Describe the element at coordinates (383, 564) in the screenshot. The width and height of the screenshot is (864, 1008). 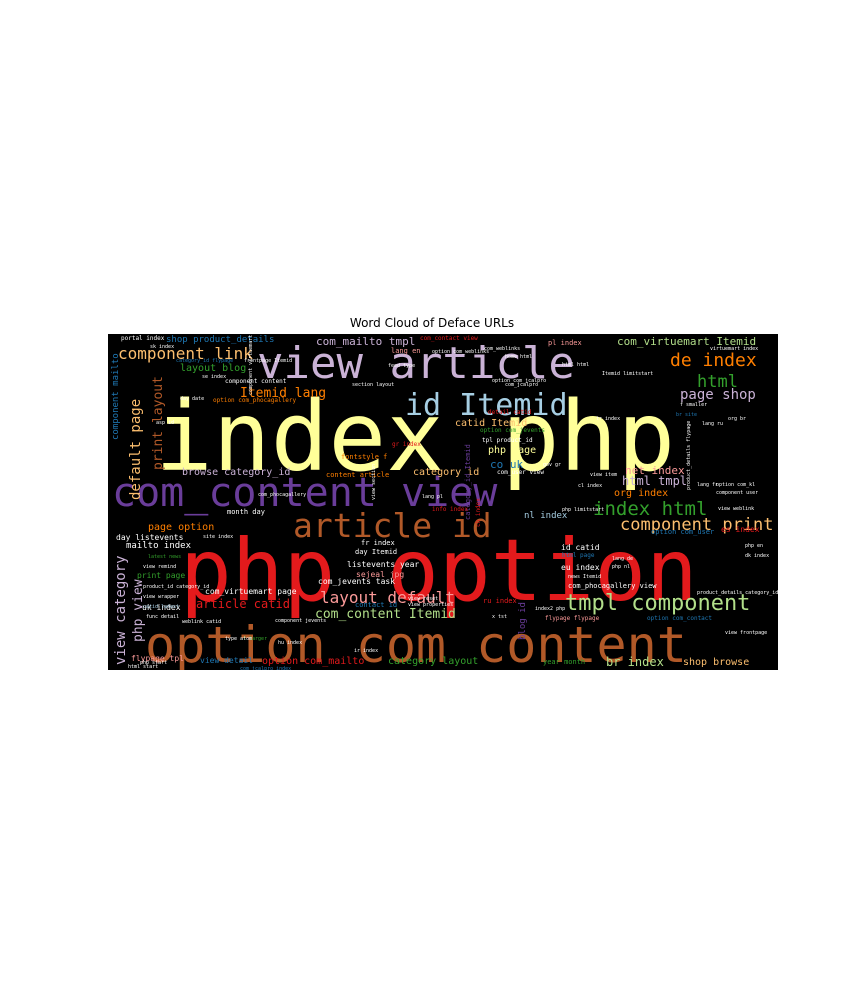
I see `word-listevents-year: listevents year` at that location.